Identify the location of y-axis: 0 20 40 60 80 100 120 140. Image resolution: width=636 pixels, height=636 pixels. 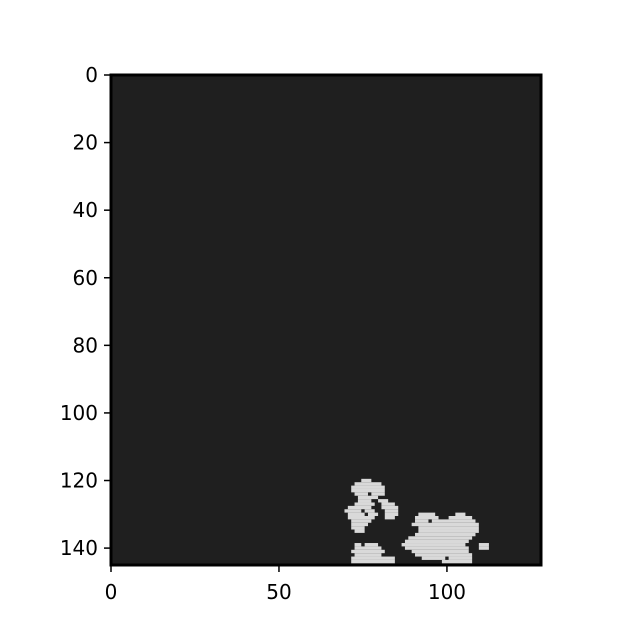
(85, 311).